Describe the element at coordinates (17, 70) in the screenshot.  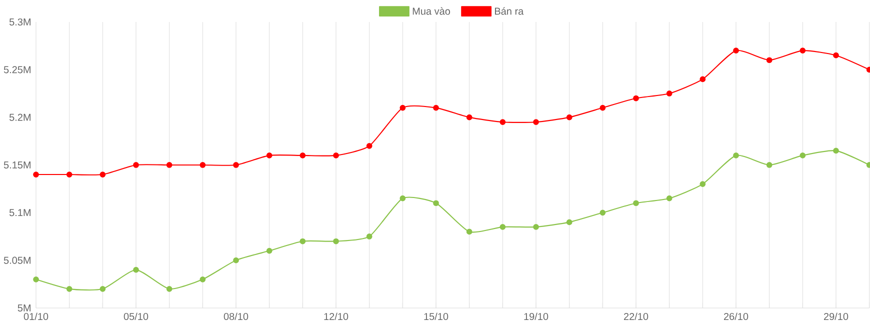
I see `y-tick-label: 5.25M` at that location.